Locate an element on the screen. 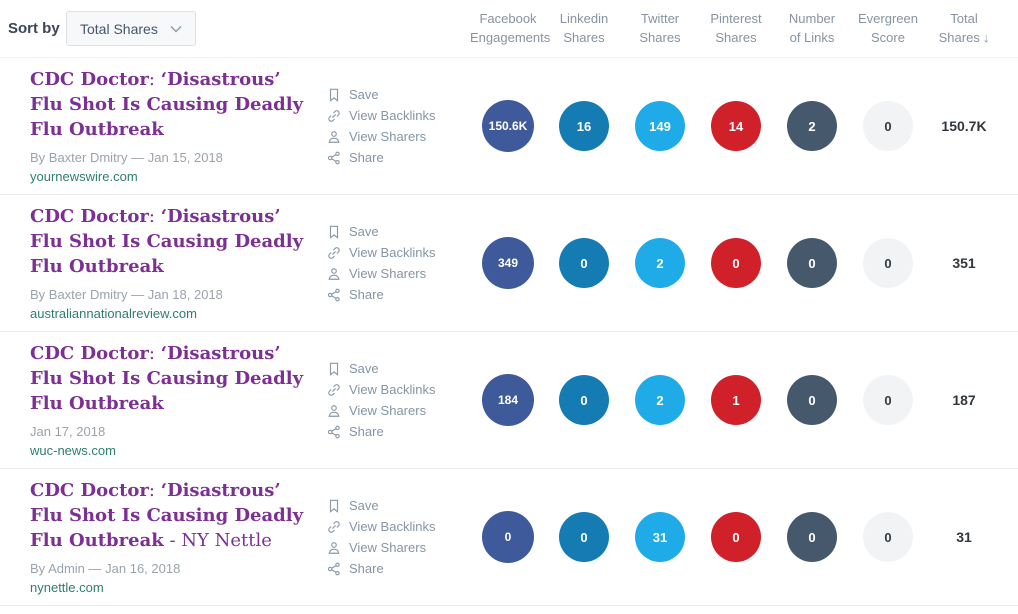 Image resolution: width=1018 pixels, height=614 pixels. pinterest-shares-badge: 1 is located at coordinates (736, 400).